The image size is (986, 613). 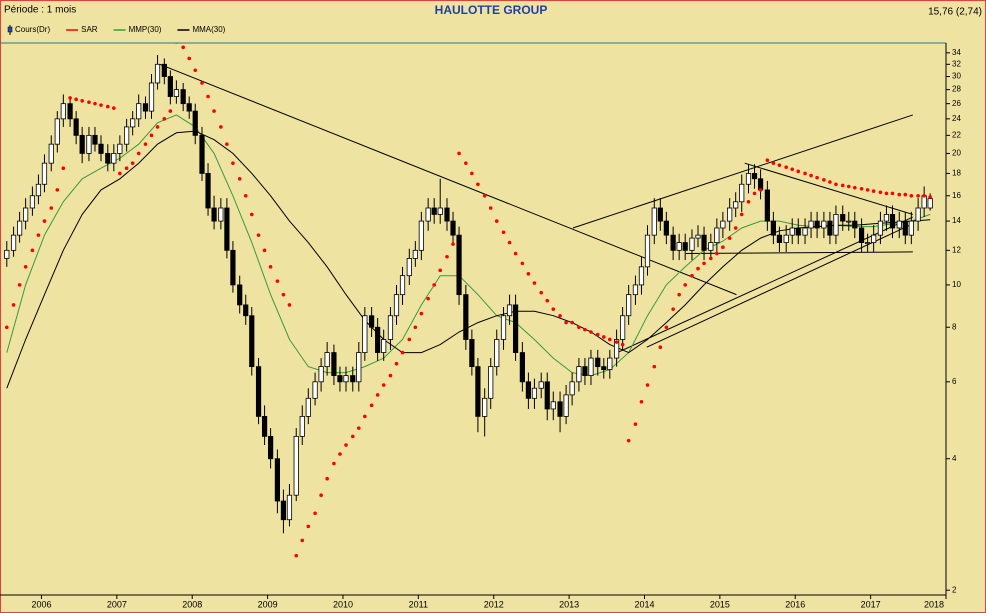 What do you see at coordinates (954, 381) in the screenshot?
I see `y-tick-label: 6` at bounding box center [954, 381].